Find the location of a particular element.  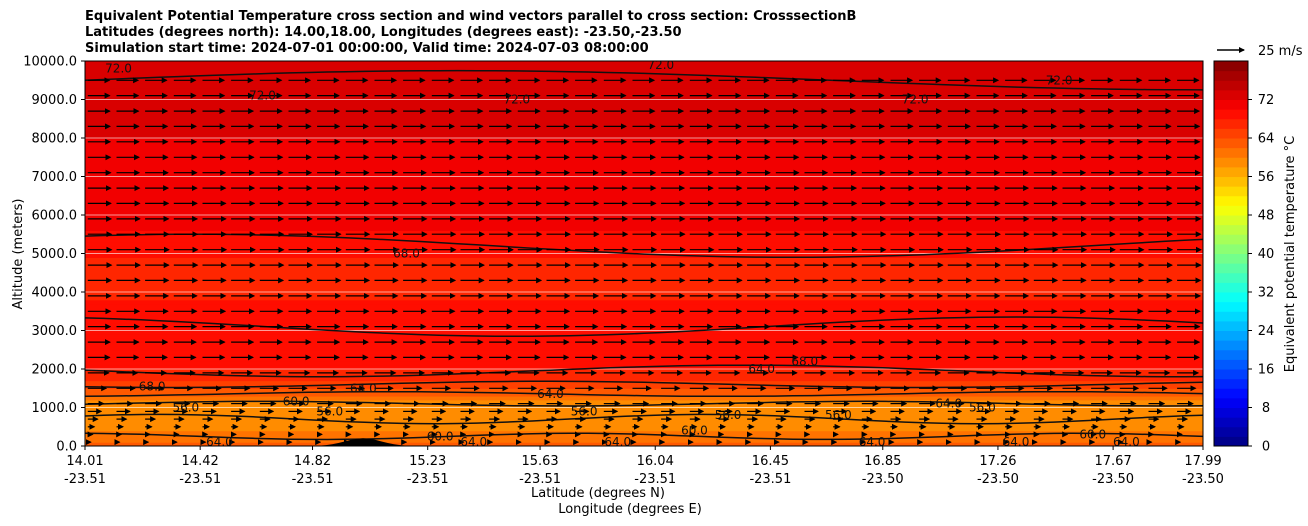

colorbar-tick-label: 48 is located at coordinates (1266, 216).